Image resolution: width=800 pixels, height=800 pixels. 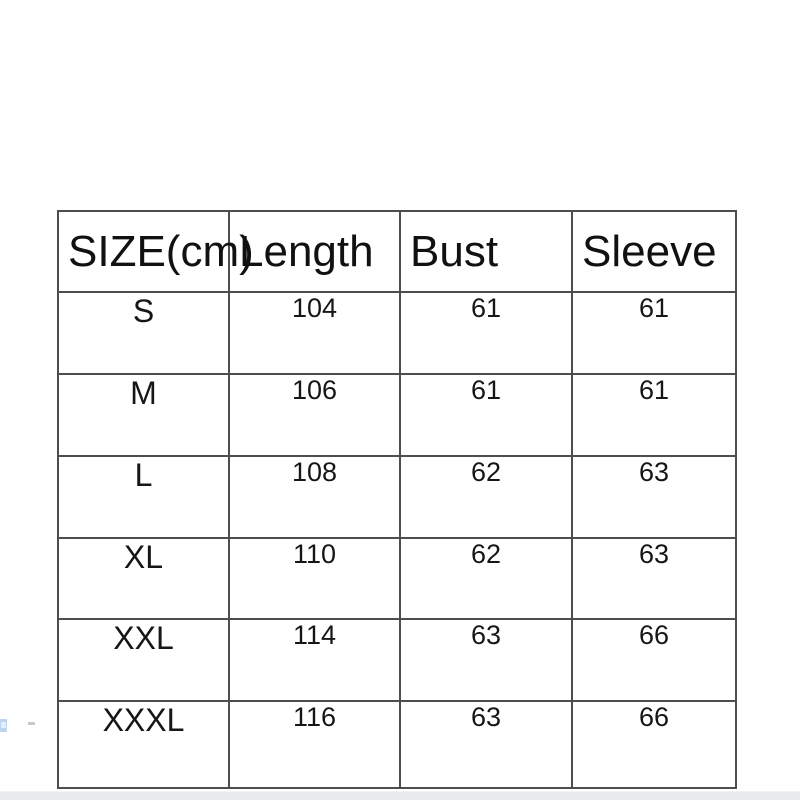 What do you see at coordinates (486, 251) in the screenshot?
I see `header-cell-bust: Bust` at bounding box center [486, 251].